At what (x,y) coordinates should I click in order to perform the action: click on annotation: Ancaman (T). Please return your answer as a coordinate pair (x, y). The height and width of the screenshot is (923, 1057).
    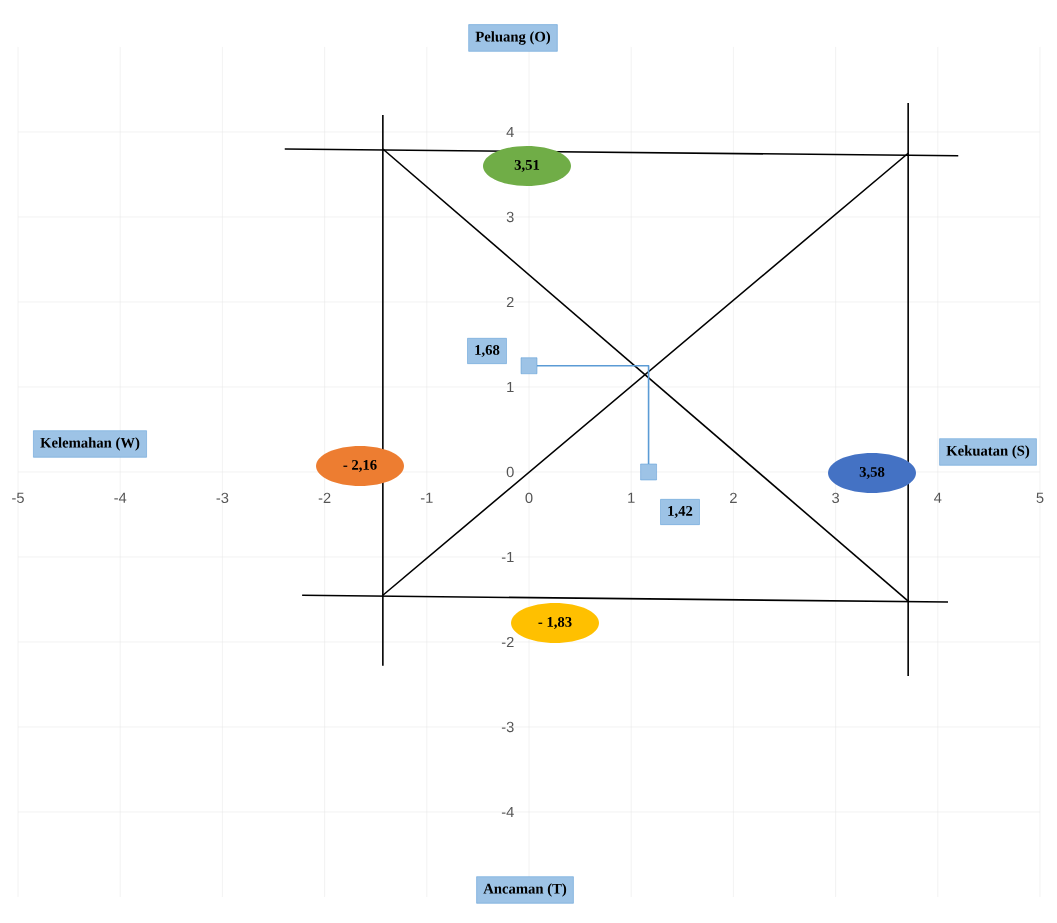
    Looking at the image, I should click on (525, 890).